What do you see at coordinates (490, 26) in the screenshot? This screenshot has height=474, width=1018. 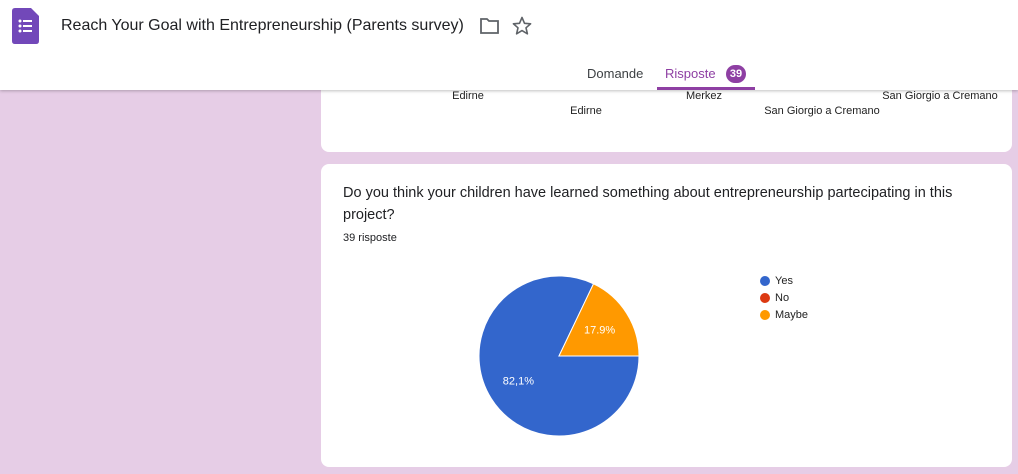 I see `folder-icon` at bounding box center [490, 26].